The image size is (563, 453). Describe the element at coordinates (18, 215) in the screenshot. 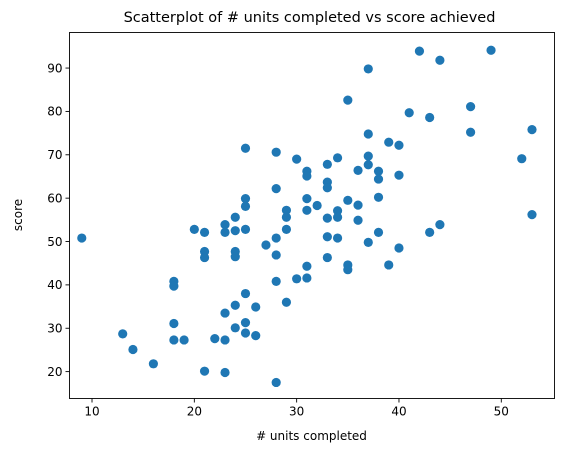

I see `y-axis-label: score` at that location.